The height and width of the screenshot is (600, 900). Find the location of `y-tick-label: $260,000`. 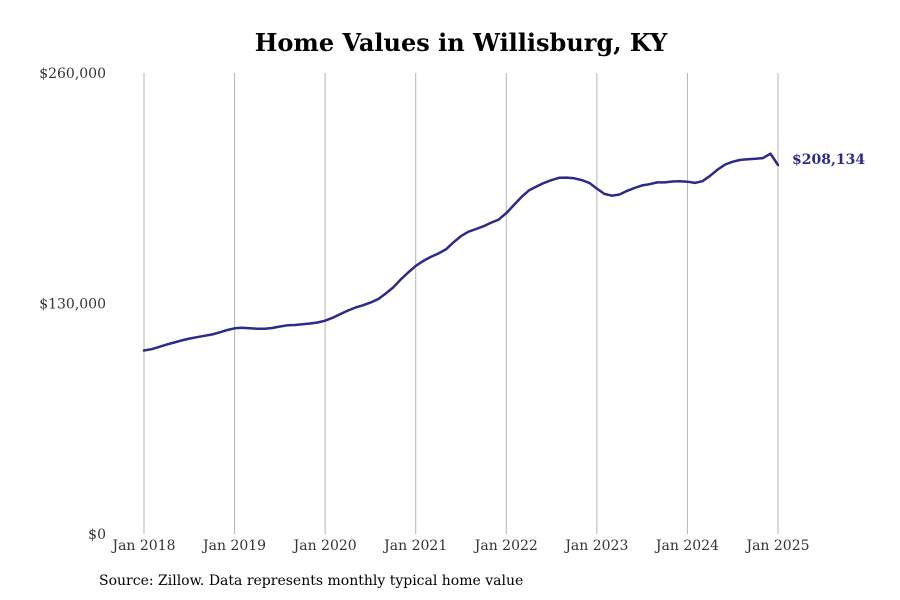

y-tick-label: $260,000 is located at coordinates (72, 74).